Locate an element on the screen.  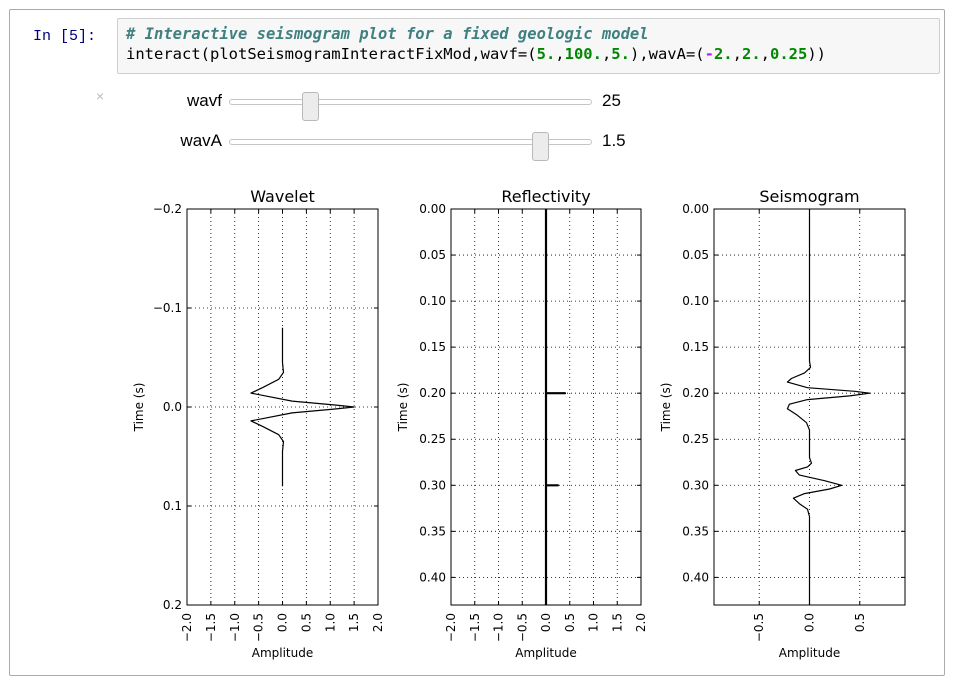
y-tick-label: 0.2 is located at coordinates (172, 605).